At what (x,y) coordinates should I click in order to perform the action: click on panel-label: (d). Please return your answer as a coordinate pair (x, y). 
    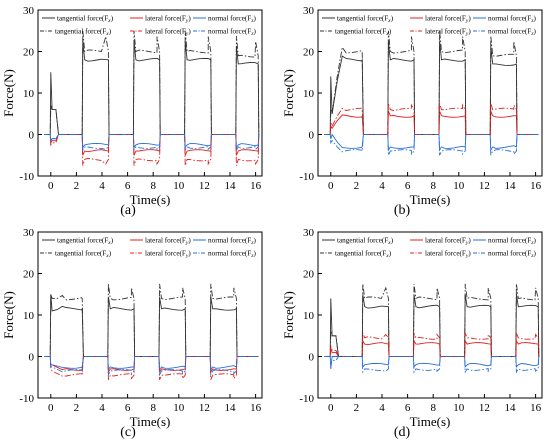
    Looking at the image, I should click on (402, 432).